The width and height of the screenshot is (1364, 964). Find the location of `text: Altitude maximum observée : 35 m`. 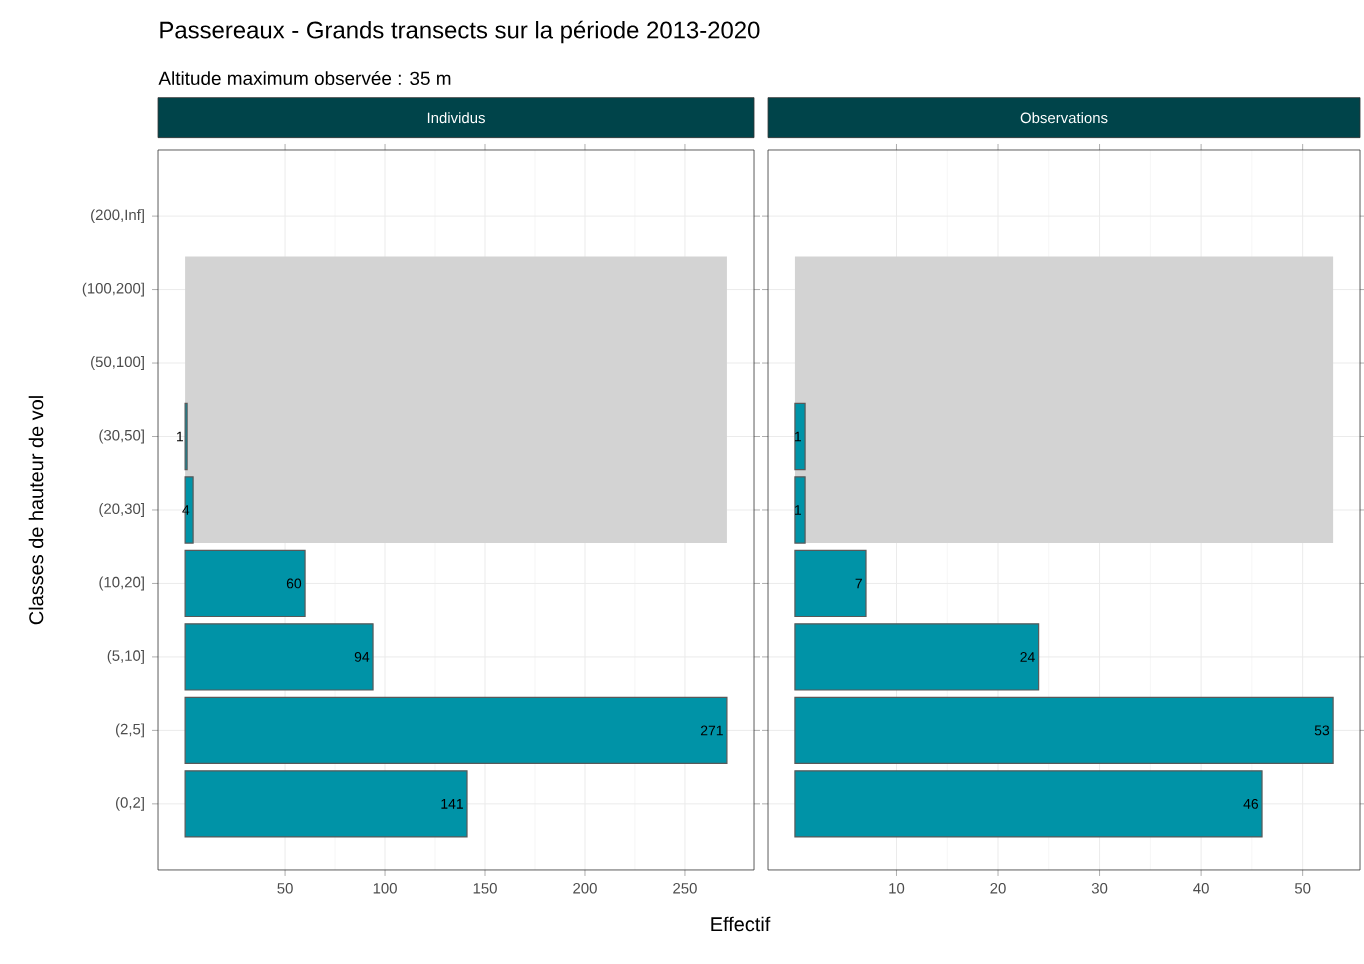

text: Altitude maximum observée : 35 m is located at coordinates (304, 78).